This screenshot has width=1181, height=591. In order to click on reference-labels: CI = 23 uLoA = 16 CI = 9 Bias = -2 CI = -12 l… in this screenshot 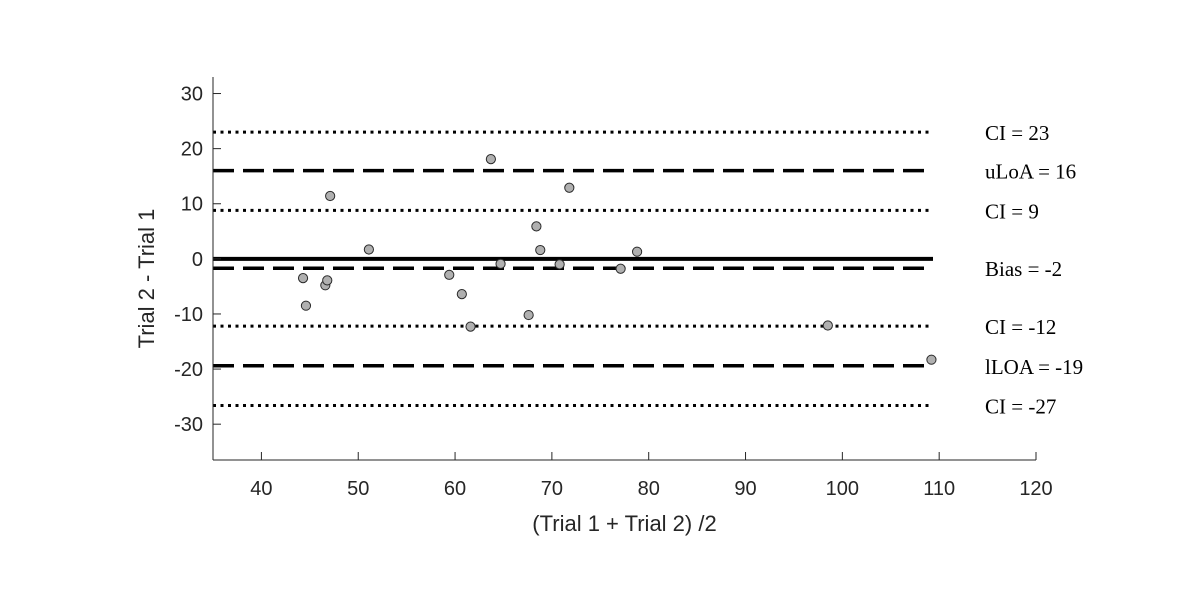, I will do `click(1034, 269)`.